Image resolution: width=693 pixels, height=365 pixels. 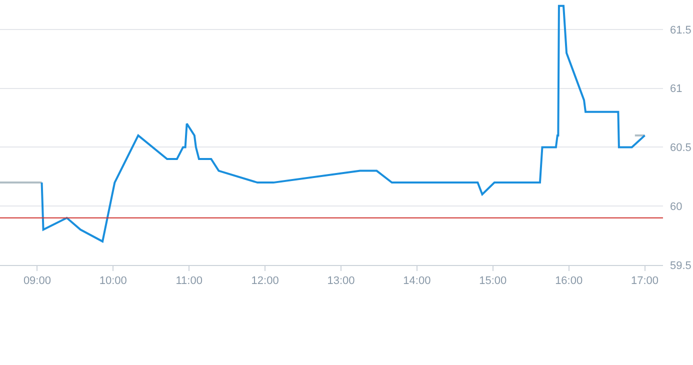 What do you see at coordinates (676, 89) in the screenshot?
I see `y-tick-label: 61` at bounding box center [676, 89].